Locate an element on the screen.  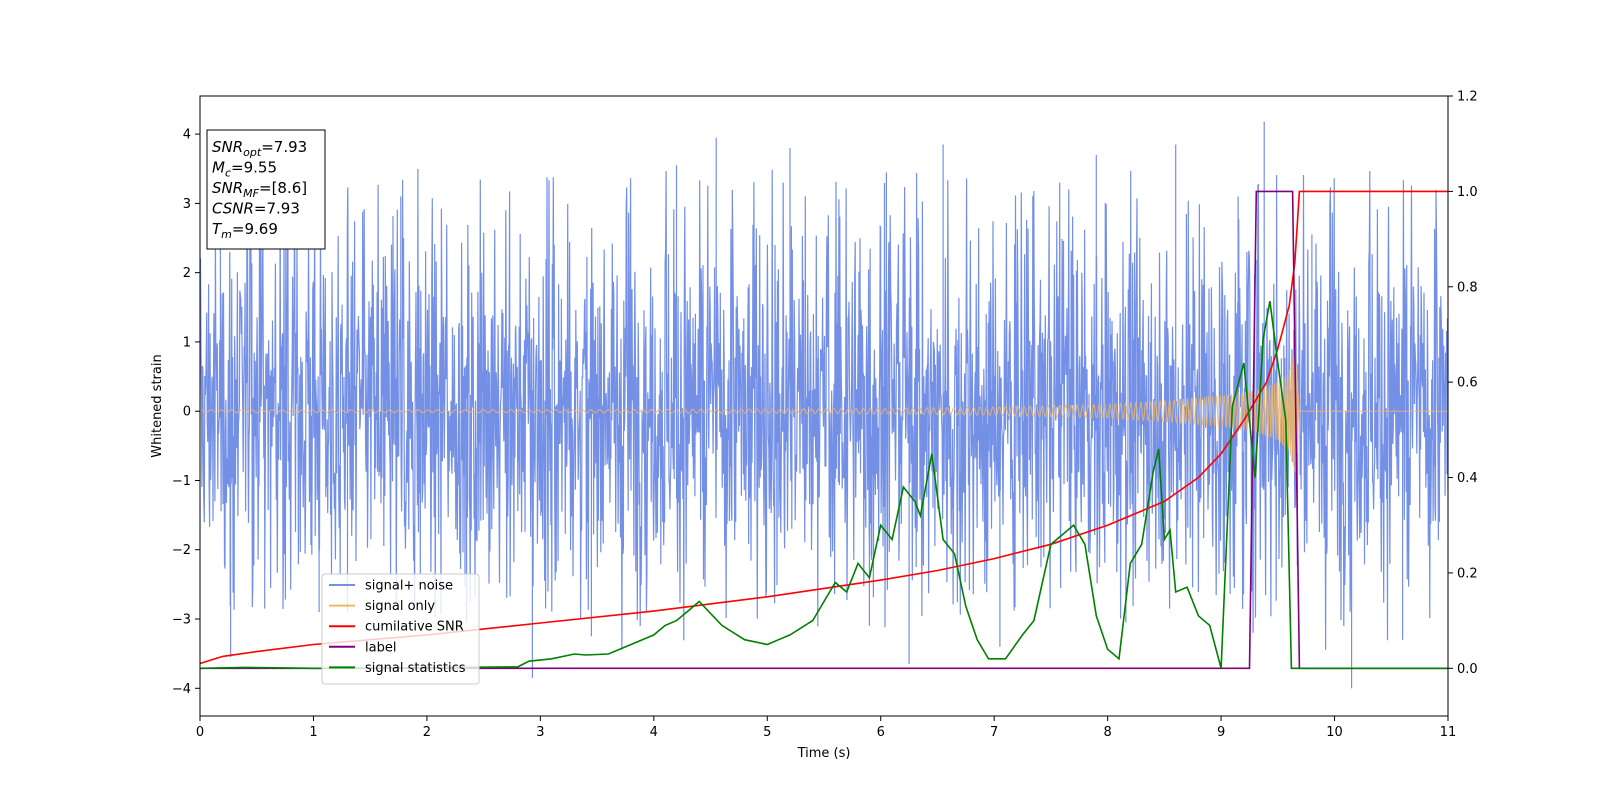
y2-tick-label: 0.8 is located at coordinates (1467, 287).